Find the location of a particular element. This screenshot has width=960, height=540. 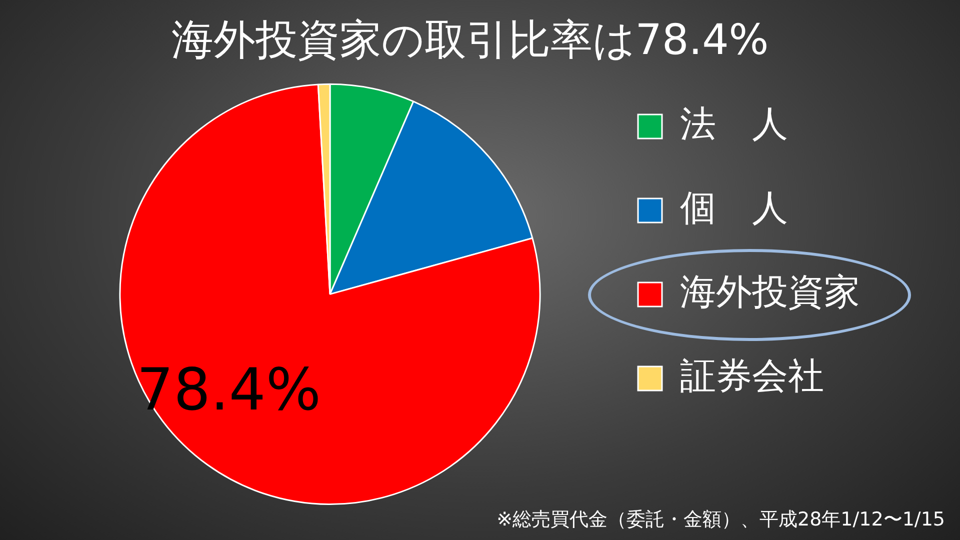

data-label: 78.4% is located at coordinates (228, 390).